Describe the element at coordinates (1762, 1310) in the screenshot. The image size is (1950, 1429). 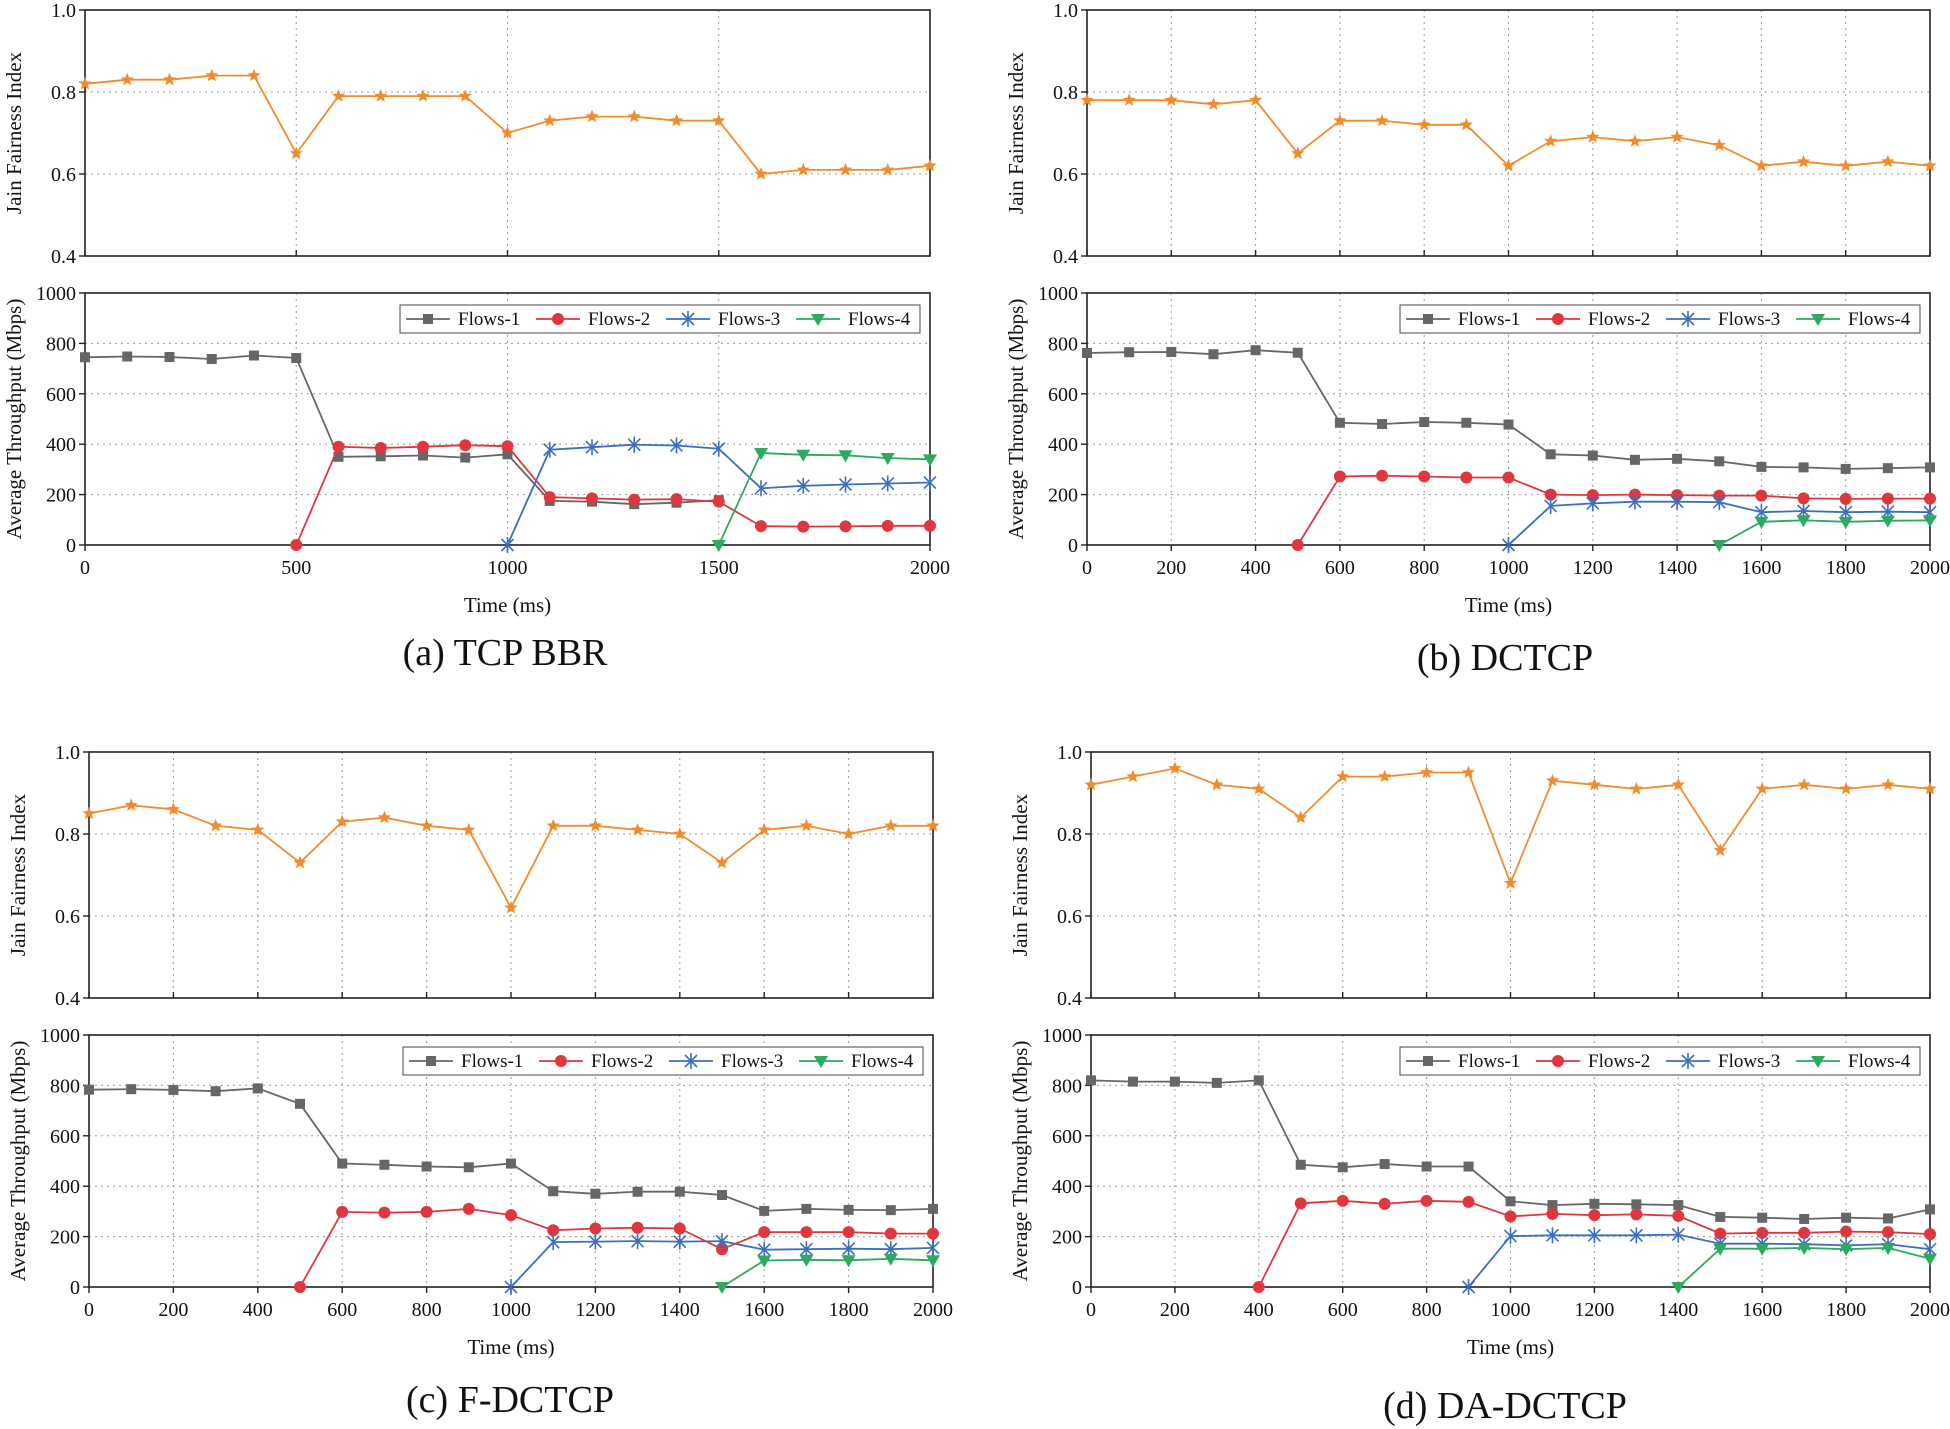
I see `x-tick-label: 1600` at that location.